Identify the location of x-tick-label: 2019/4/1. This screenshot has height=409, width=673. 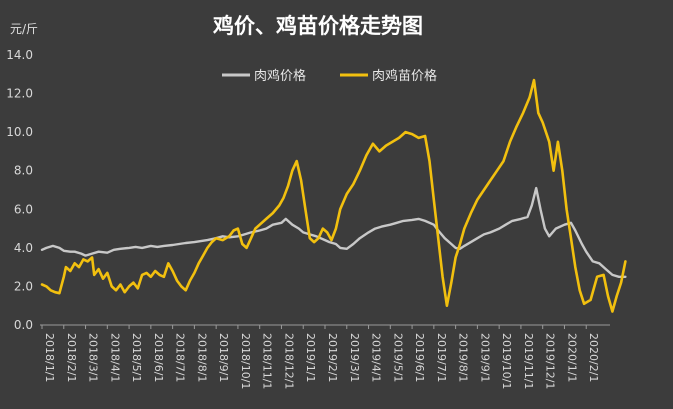
(376, 357).